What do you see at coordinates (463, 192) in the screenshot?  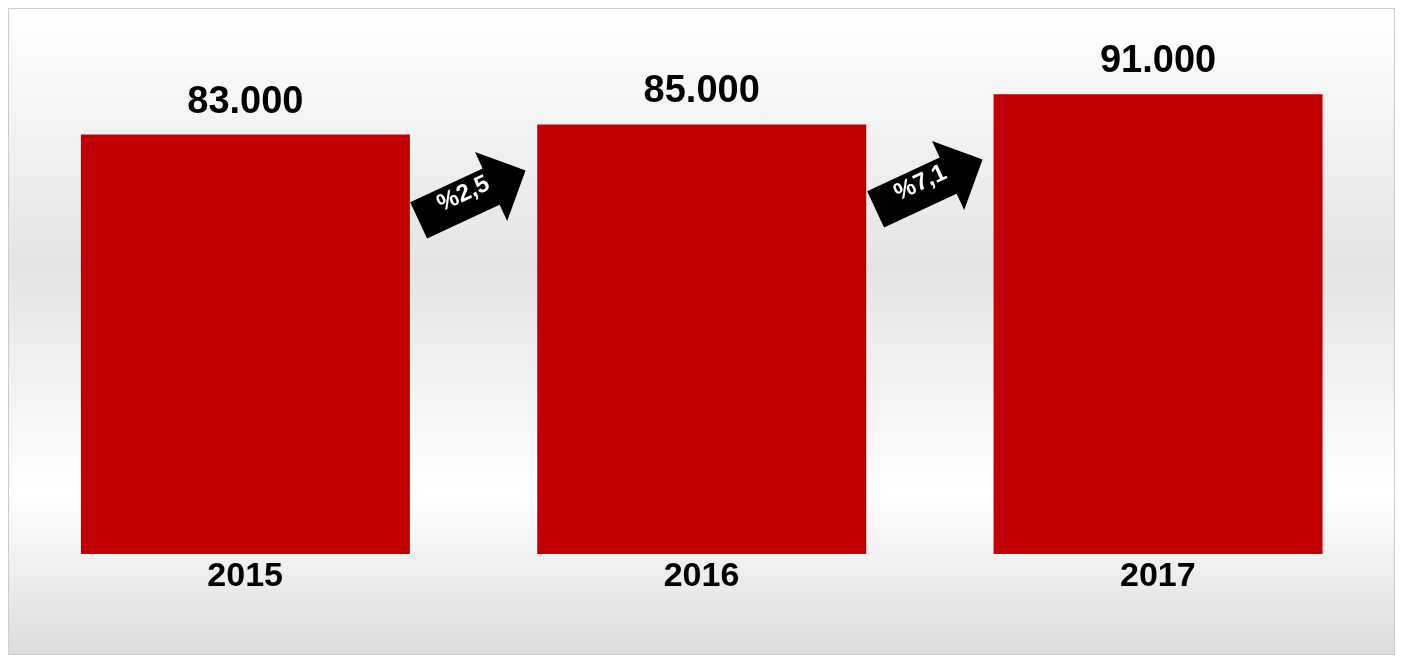 I see `annotation: %2,5` at bounding box center [463, 192].